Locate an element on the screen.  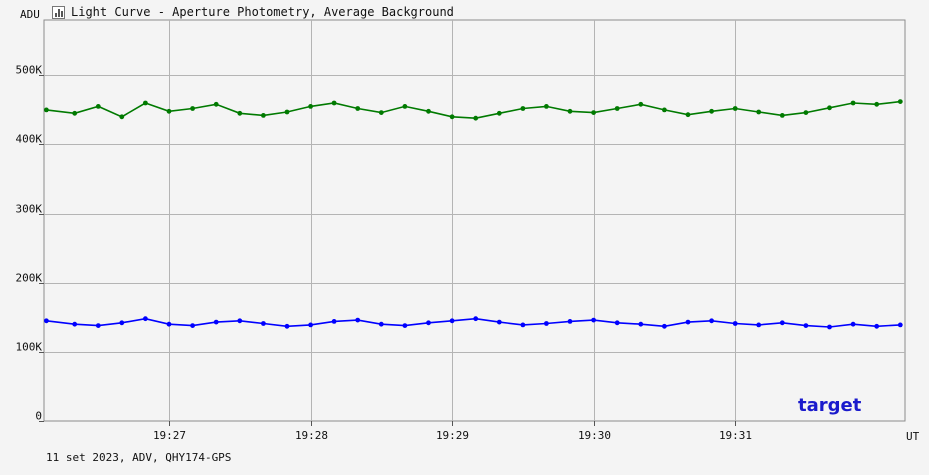
x-tick-label: 19:31 is located at coordinates (735, 435).